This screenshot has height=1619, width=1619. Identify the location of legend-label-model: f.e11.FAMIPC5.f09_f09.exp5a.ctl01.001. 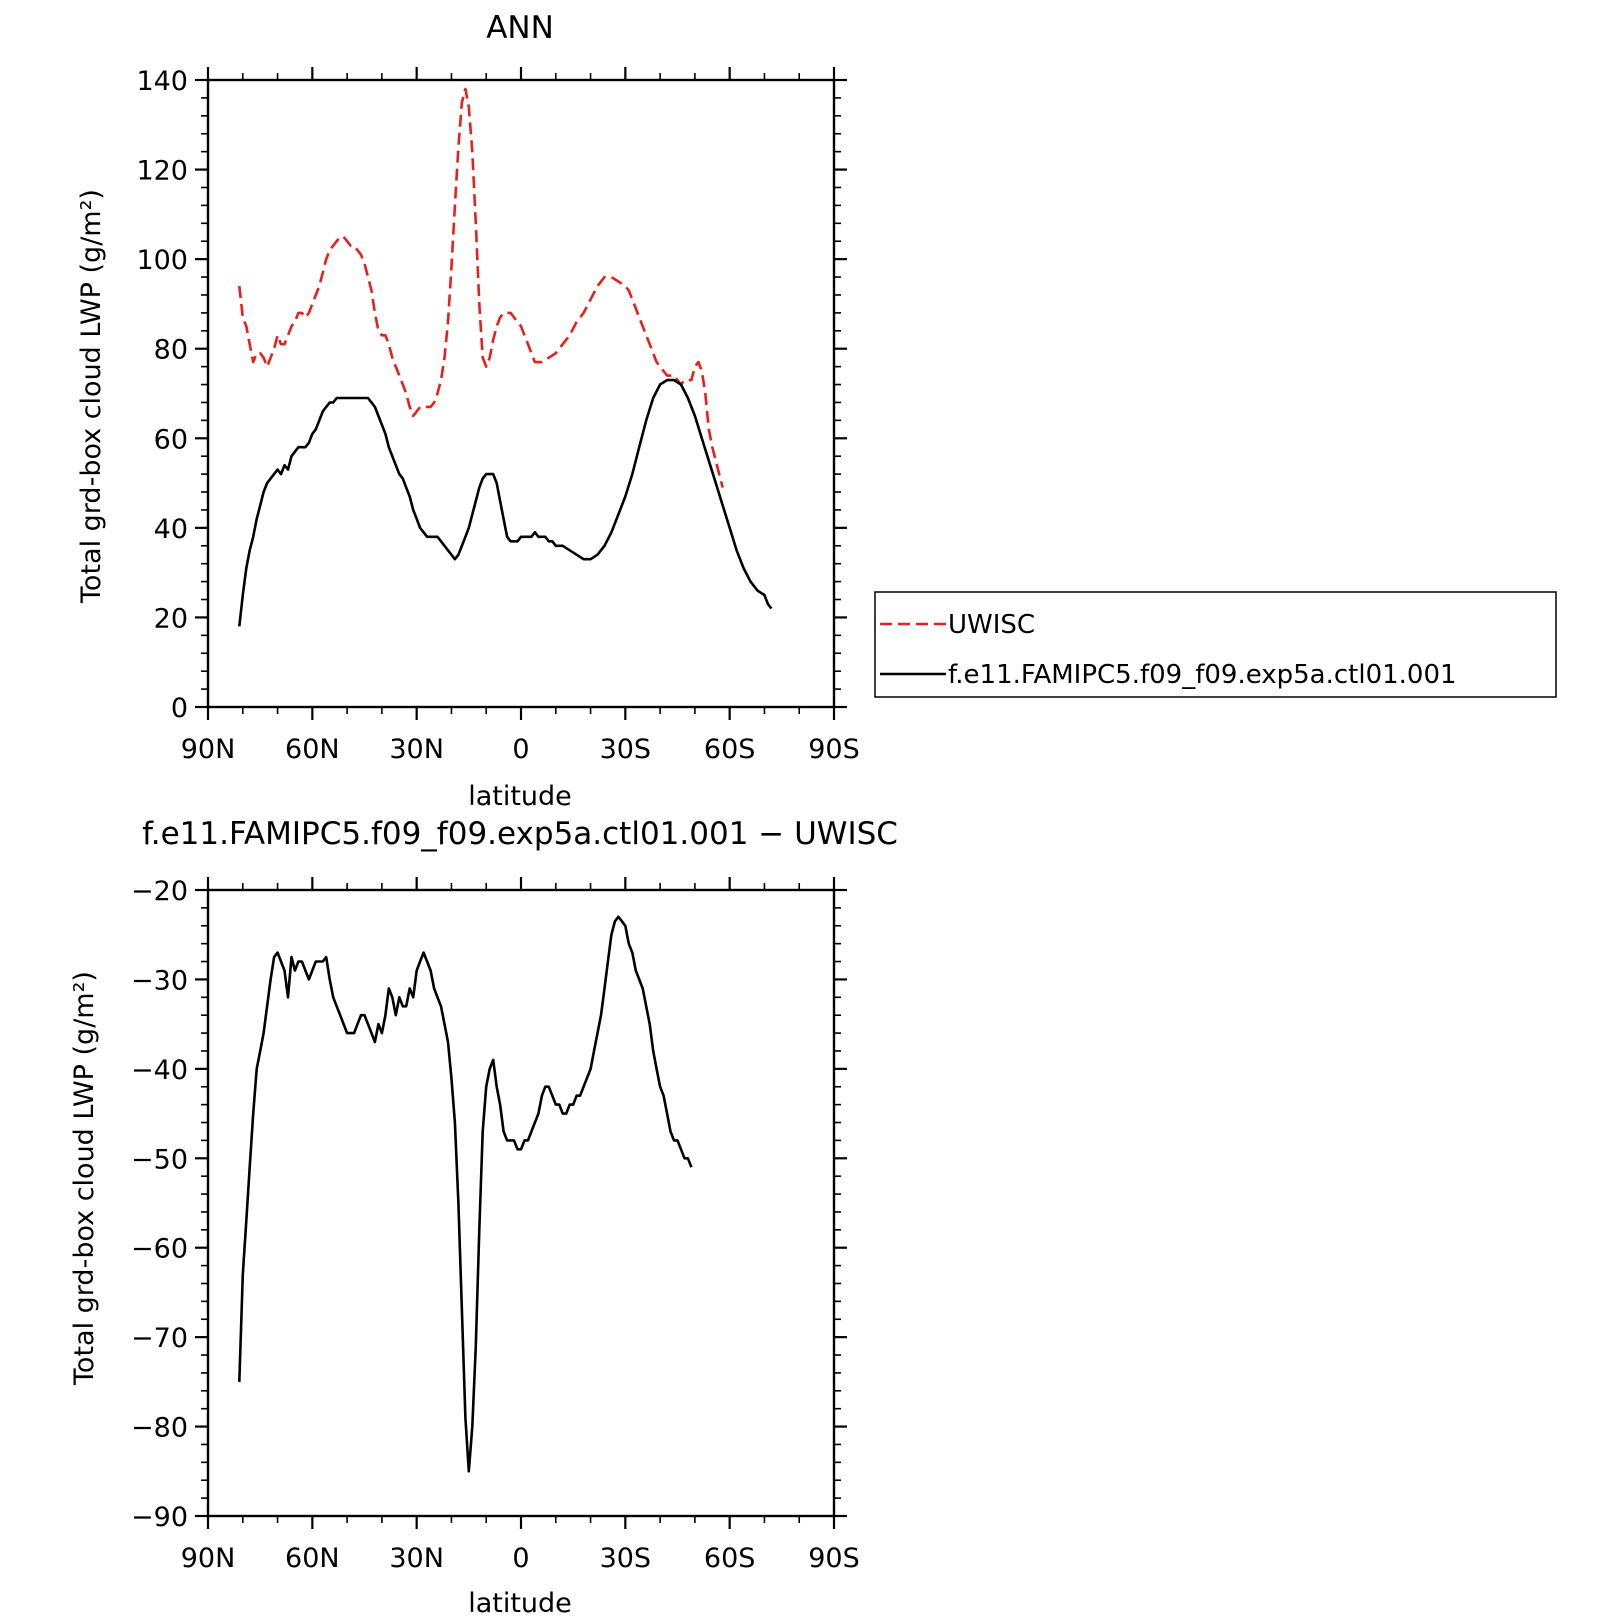
(1202, 675).